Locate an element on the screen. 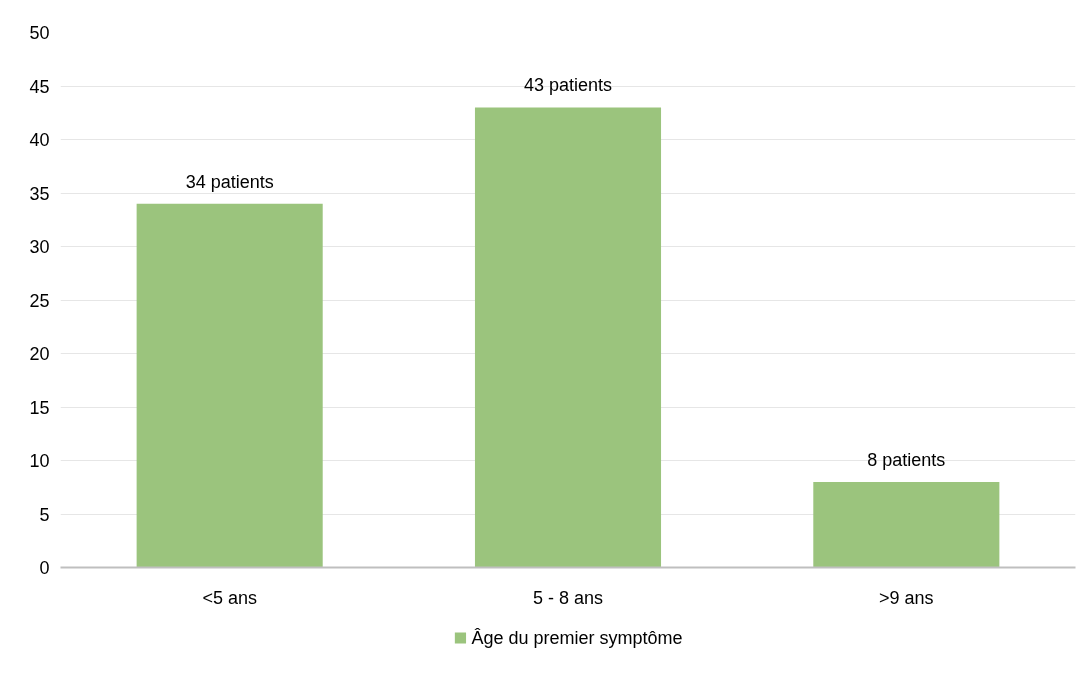 This screenshot has width=1091, height=679. y-tick-label: 20 is located at coordinates (39, 354).